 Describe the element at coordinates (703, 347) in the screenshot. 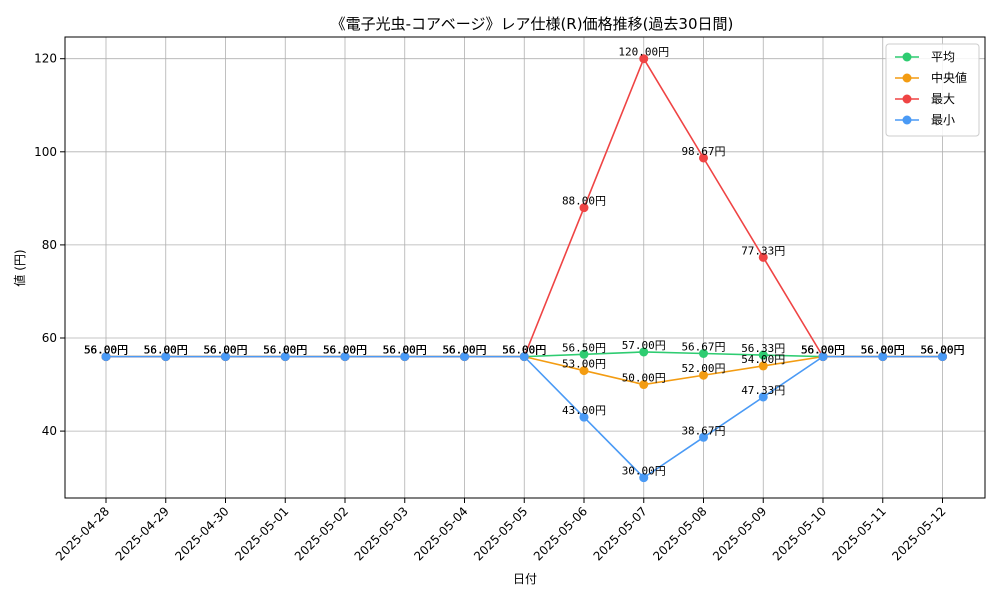

I see `data-label: 56.67円` at that location.